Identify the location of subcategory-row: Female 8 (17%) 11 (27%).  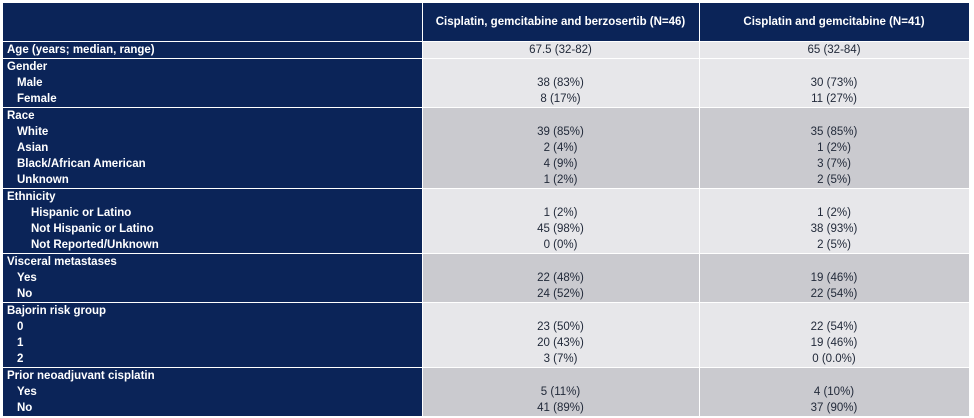
(486, 99).